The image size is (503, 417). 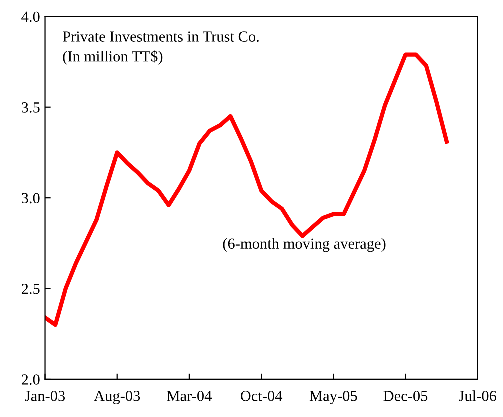 What do you see at coordinates (117, 397) in the screenshot?
I see `x-tick-label: Aug-03` at bounding box center [117, 397].